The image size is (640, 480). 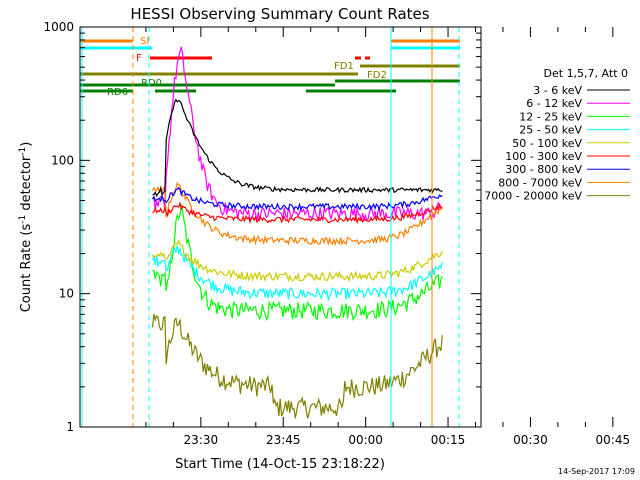 What do you see at coordinates (377, 75) in the screenshot?
I see `flag-label: FD2` at bounding box center [377, 75].